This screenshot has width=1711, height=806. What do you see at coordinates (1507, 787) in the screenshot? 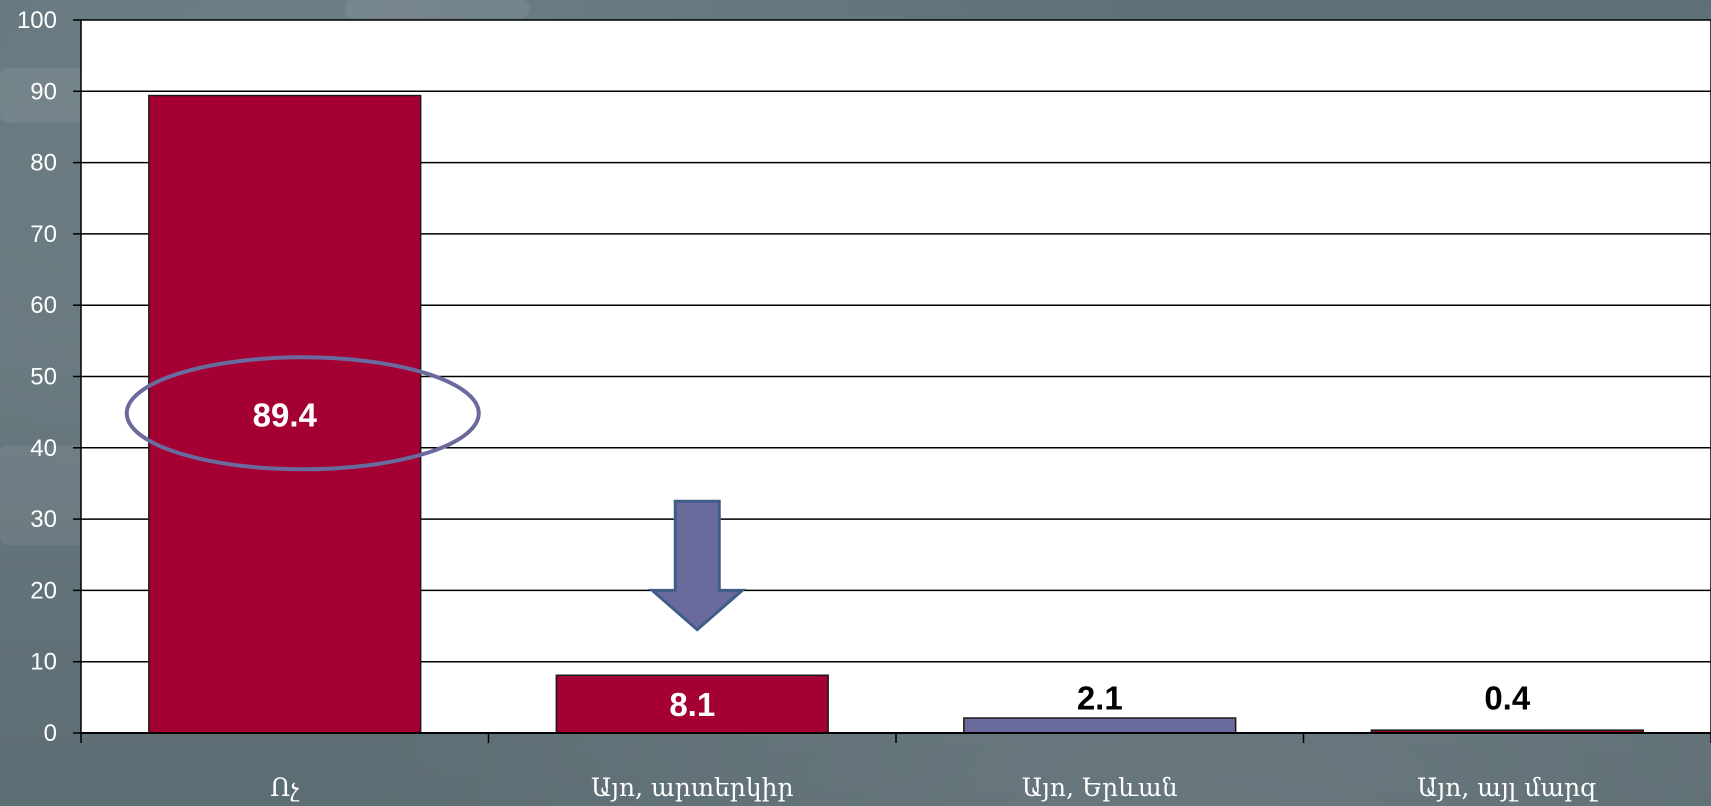
I see `x-tick-label: Այո, այլ մարզ` at bounding box center [1507, 787].